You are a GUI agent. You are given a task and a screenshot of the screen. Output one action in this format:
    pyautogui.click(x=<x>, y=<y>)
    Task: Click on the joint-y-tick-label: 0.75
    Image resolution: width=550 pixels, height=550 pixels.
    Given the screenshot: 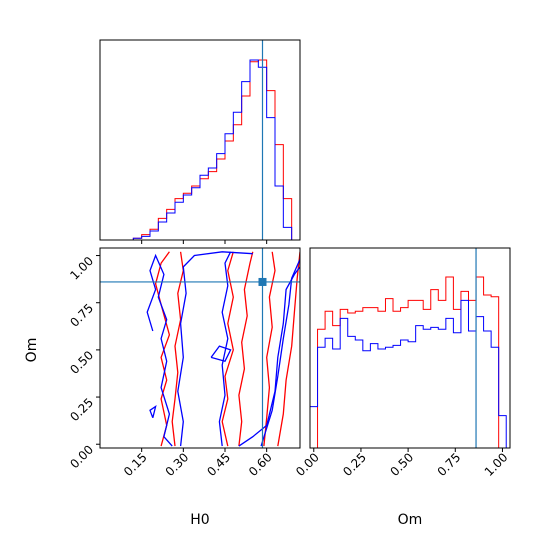 What is the action you would take?
    pyautogui.click(x=81, y=315)
    